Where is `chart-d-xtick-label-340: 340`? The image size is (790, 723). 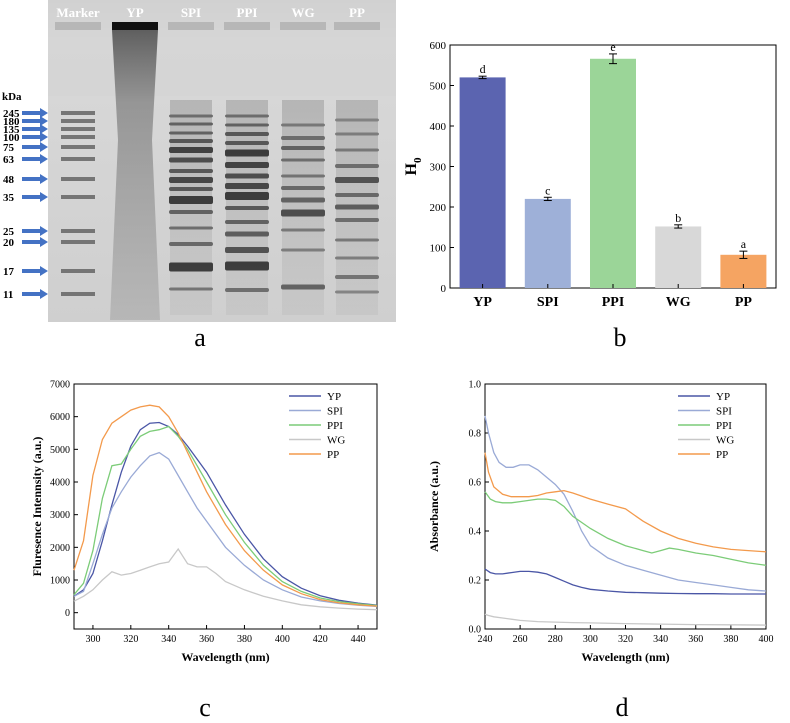 chart-d-xtick-label-340: 340 is located at coordinates (660, 639).